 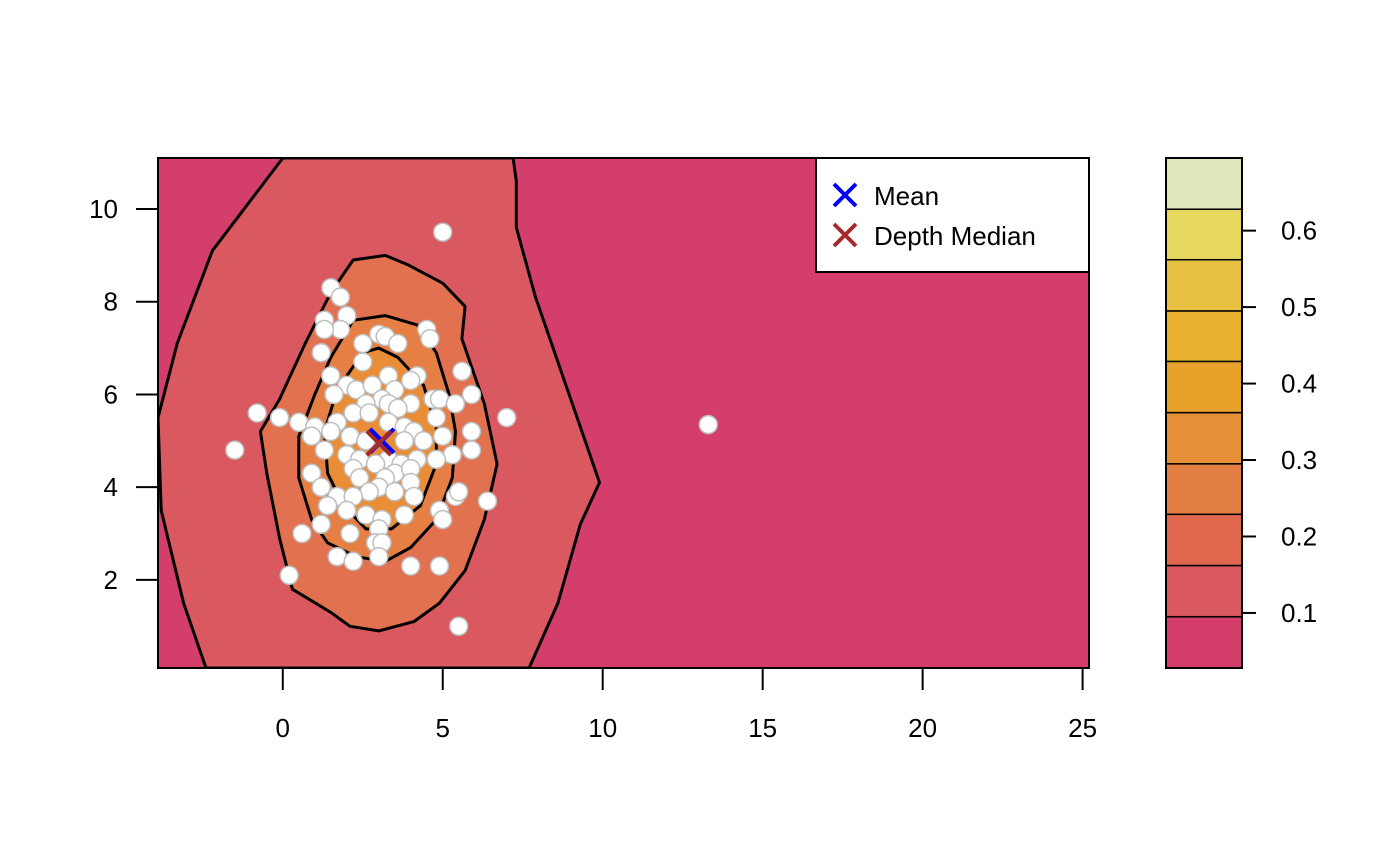 I want to click on depth-median-marker, so click(x=379, y=443).